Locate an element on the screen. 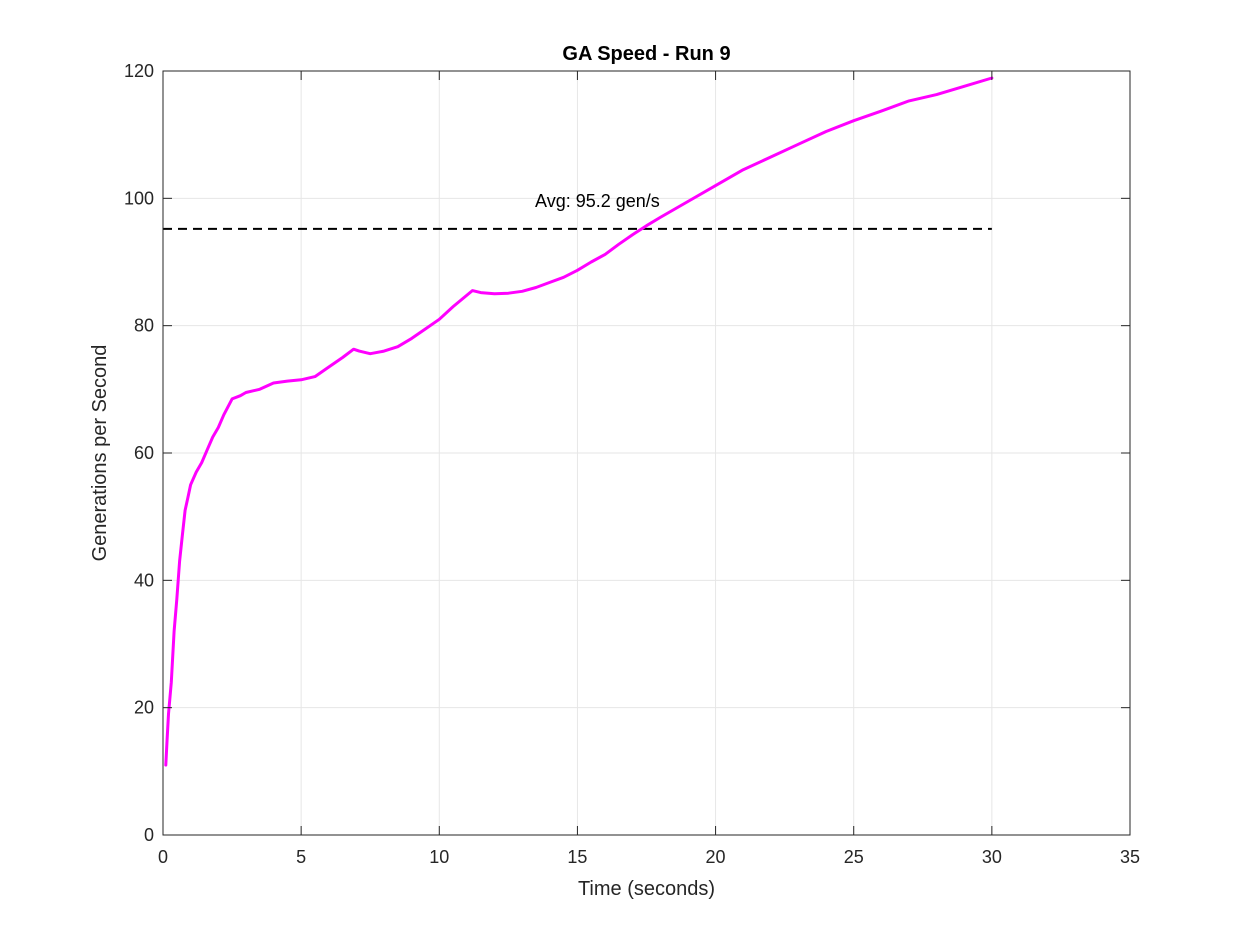  x-tick-label: 10 is located at coordinates (439, 857).